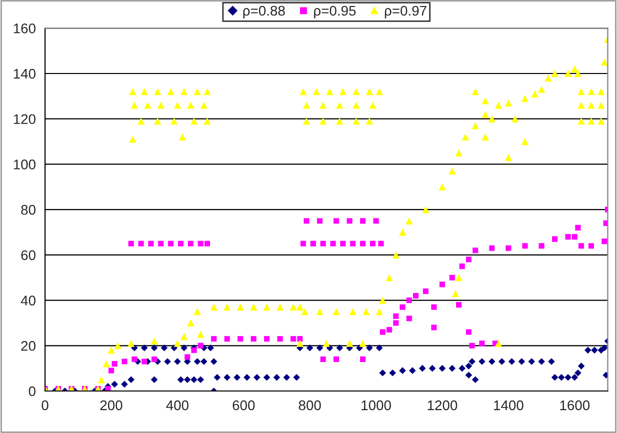  I want to click on legend-label: ρ=0.95, so click(335, 12).